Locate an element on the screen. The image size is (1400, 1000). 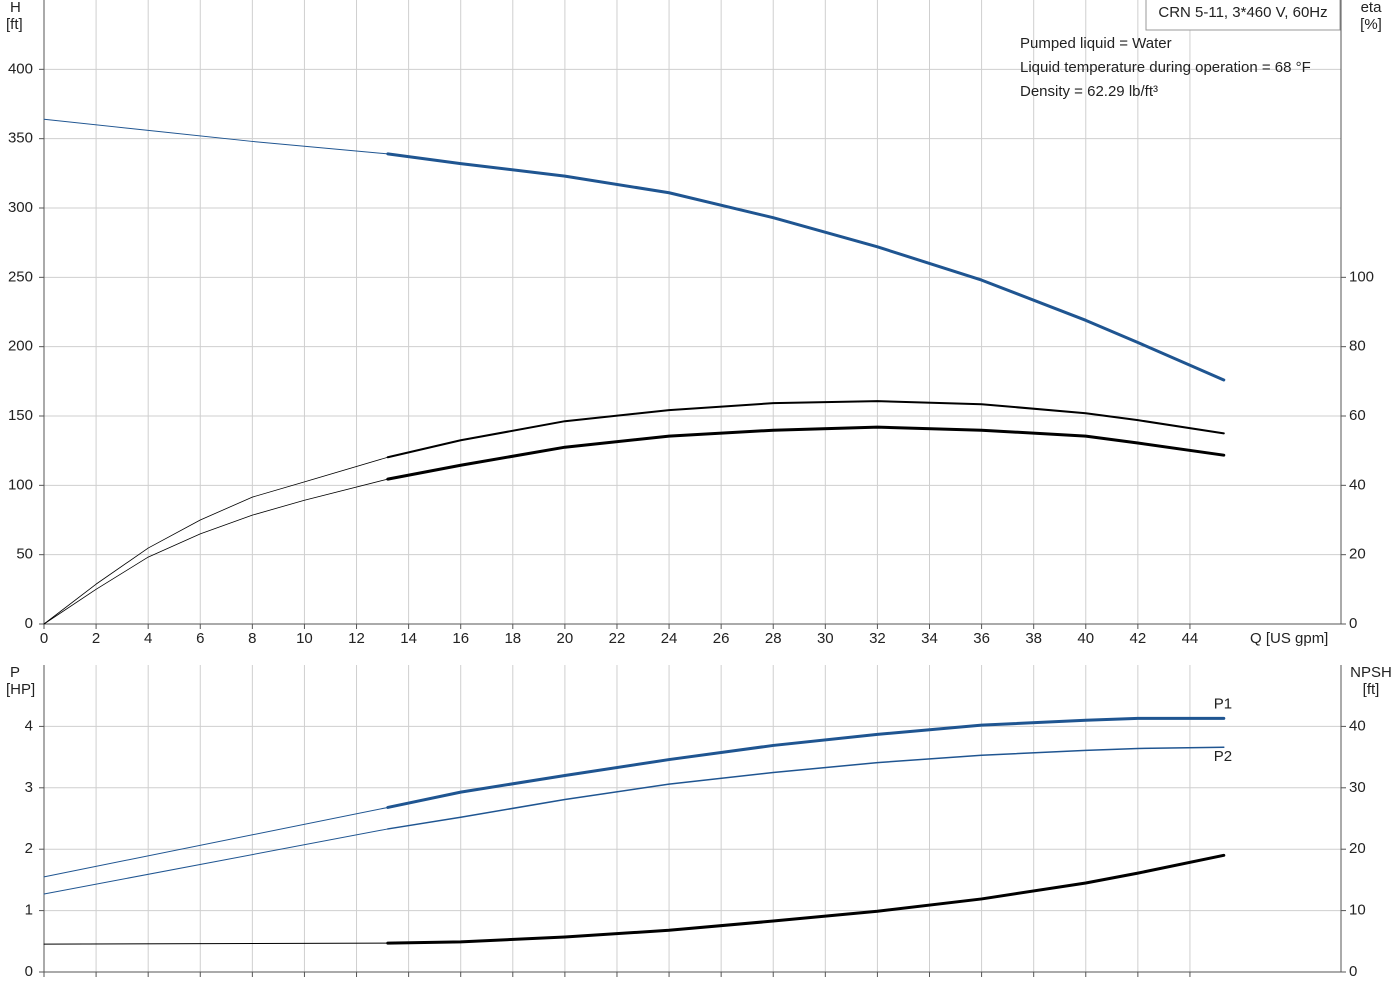
y-tick-label: 150 is located at coordinates (20, 415).